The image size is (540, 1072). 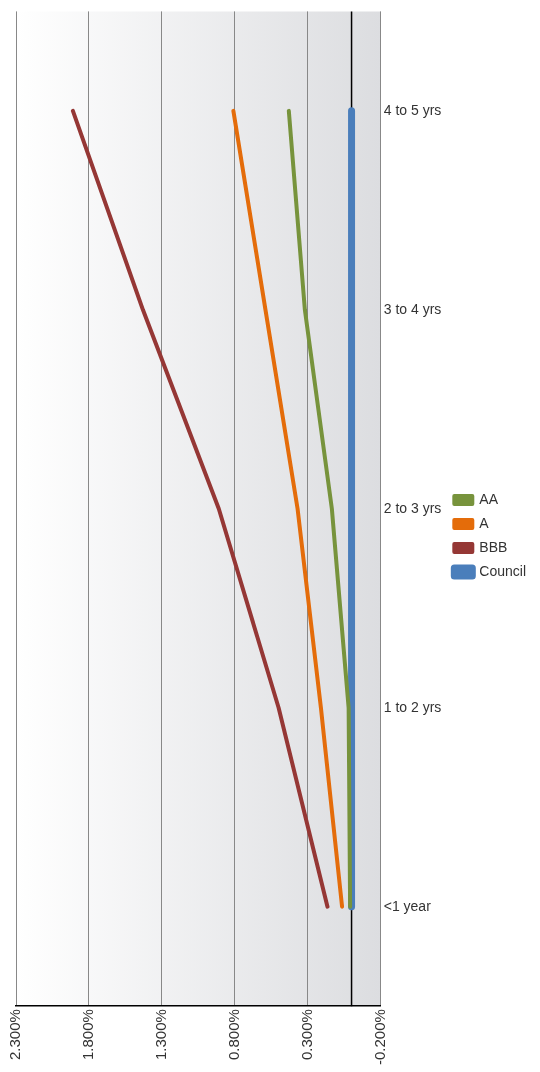 What do you see at coordinates (412, 308) in the screenshot?
I see `y-tick-label: 3 to 4 yrs` at bounding box center [412, 308].